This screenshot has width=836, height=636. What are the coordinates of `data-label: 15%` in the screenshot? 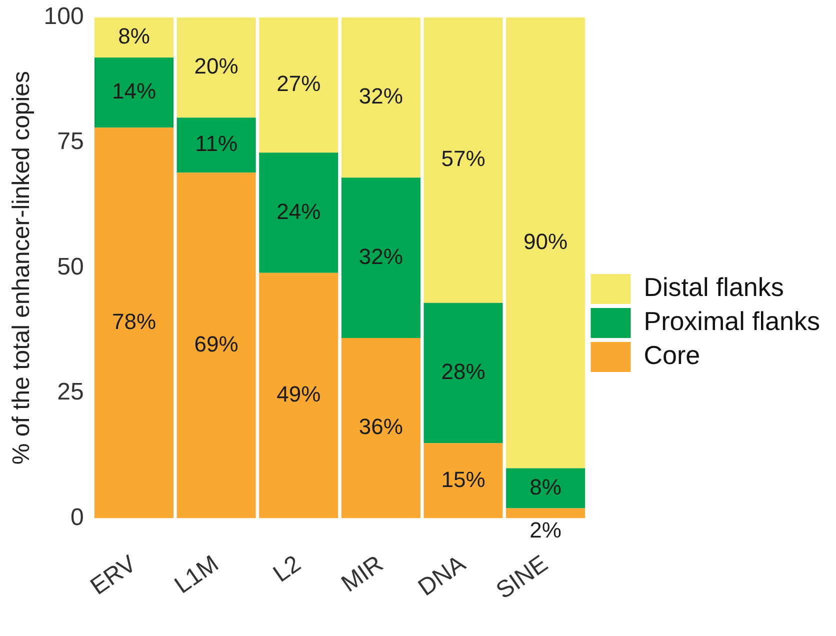 It's located at (463, 479).